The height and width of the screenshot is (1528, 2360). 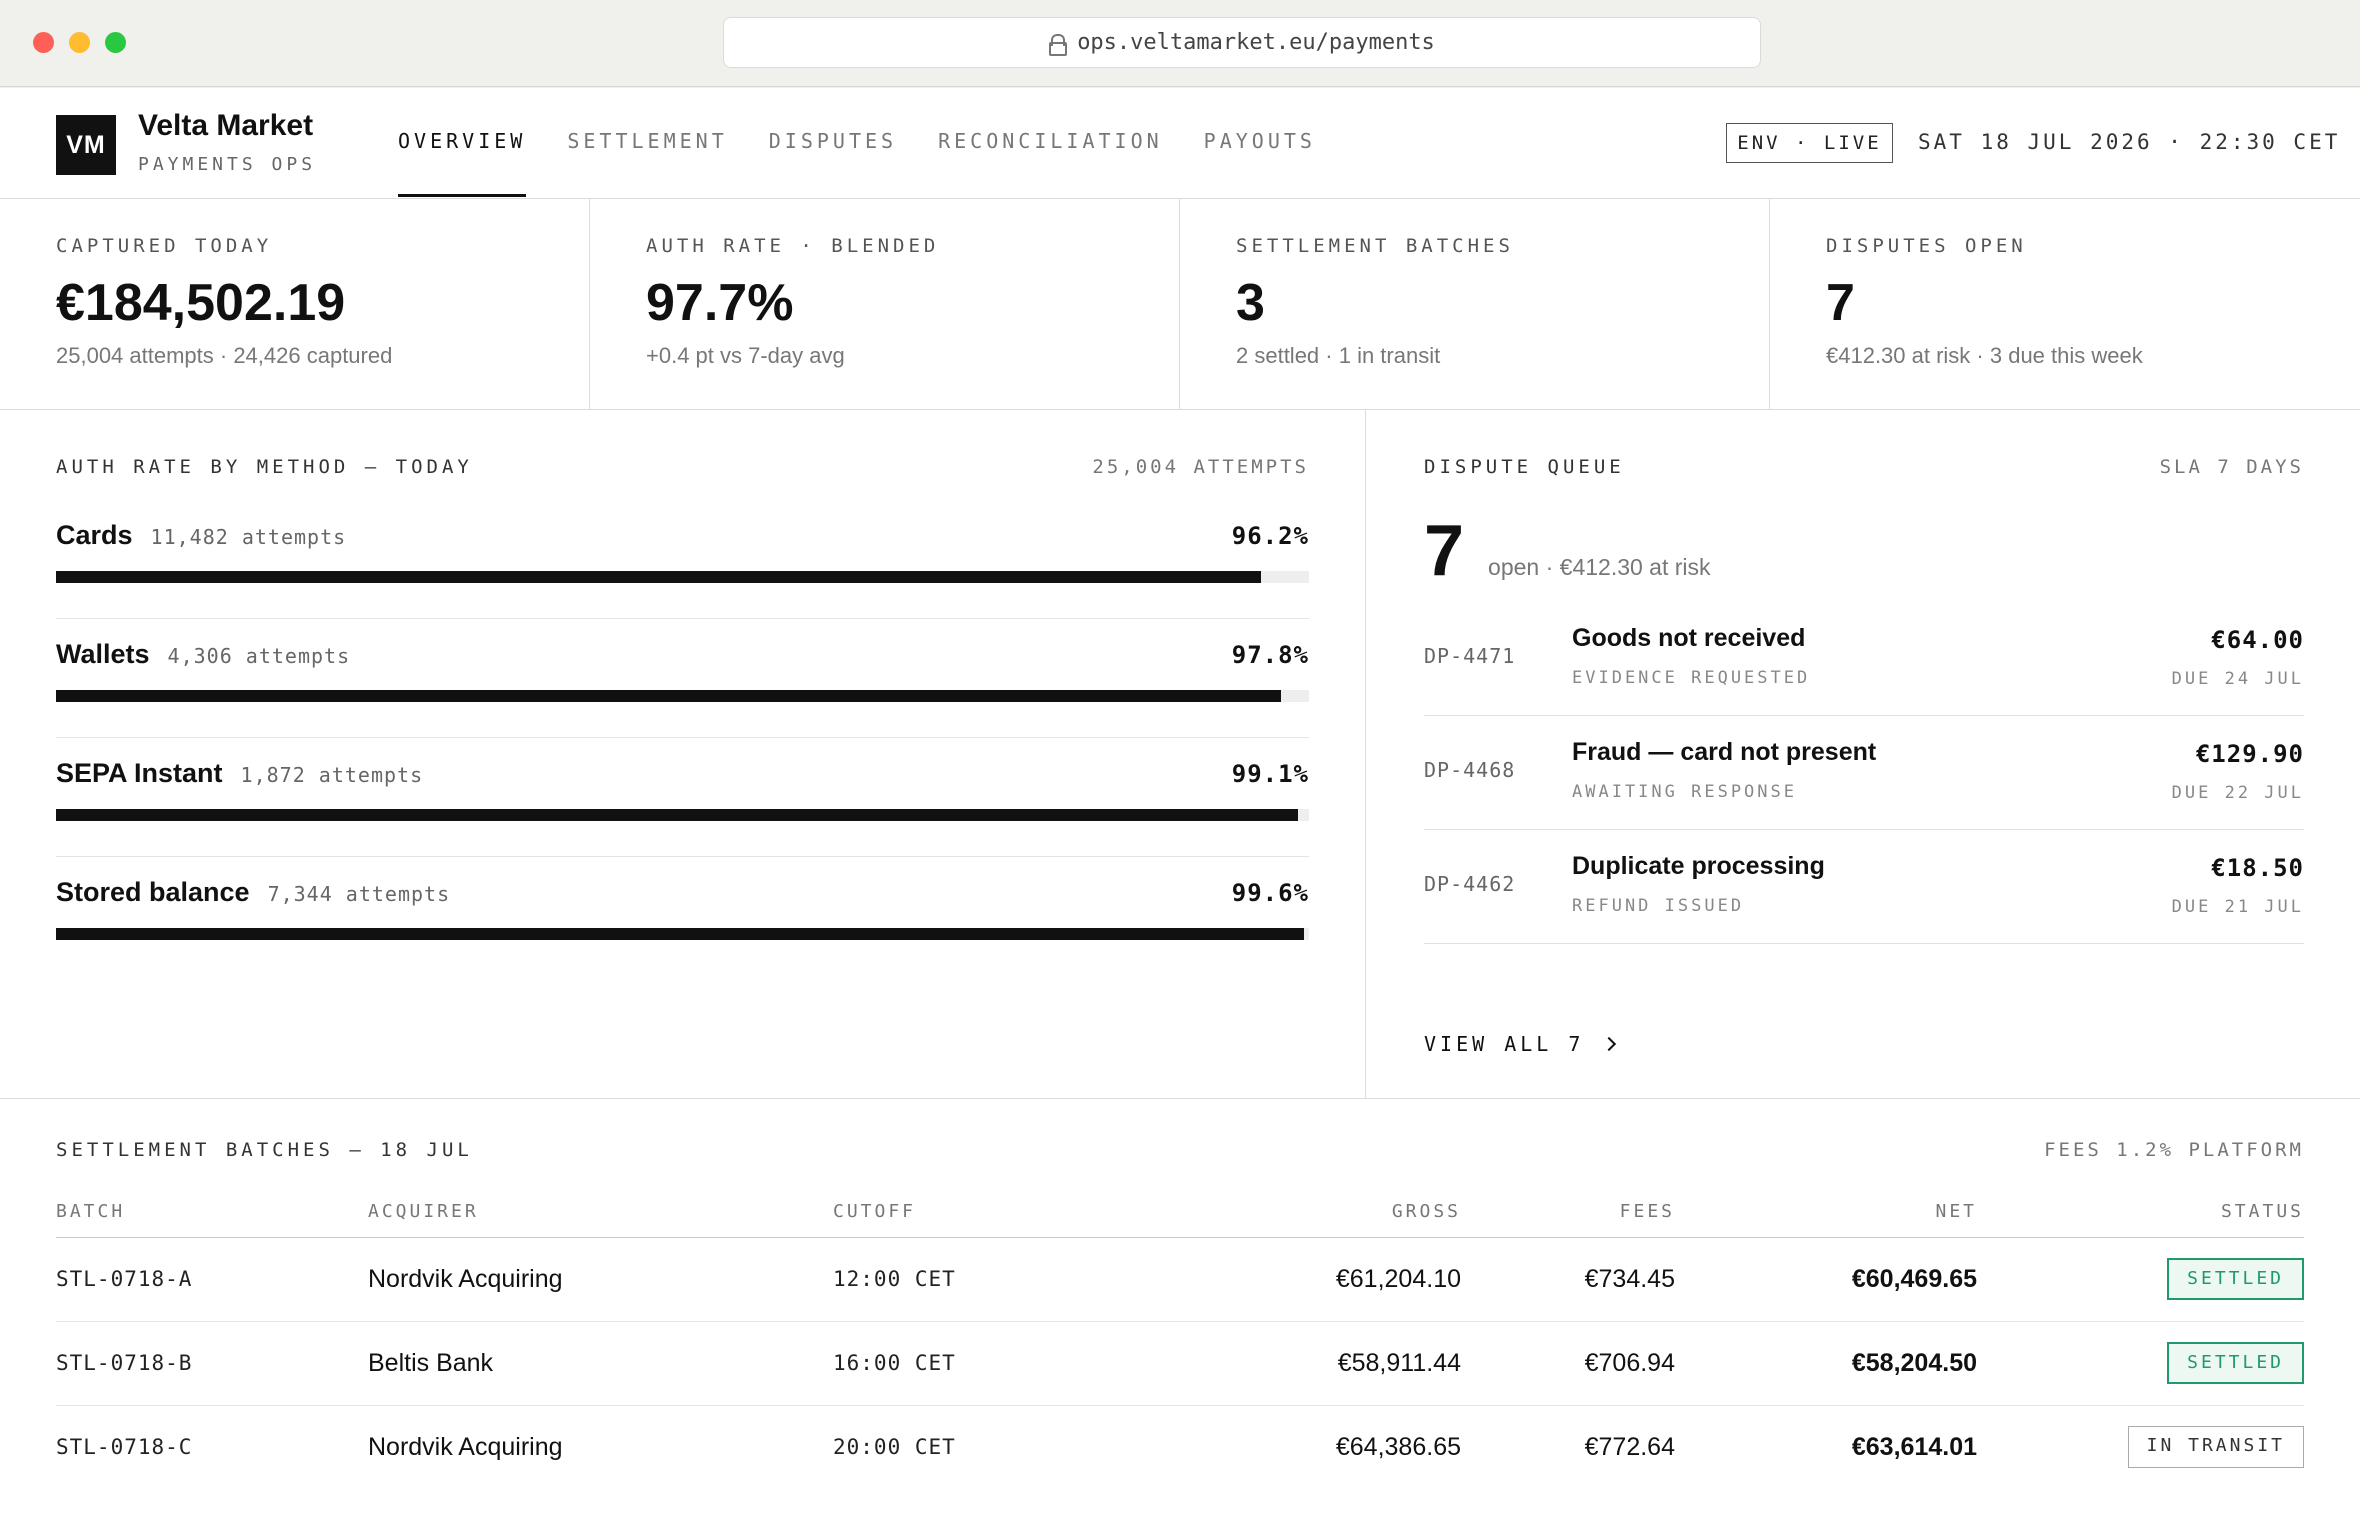 What do you see at coordinates (1050, 141) in the screenshot?
I see `tab-reconciliation: RECONCILIATION` at bounding box center [1050, 141].